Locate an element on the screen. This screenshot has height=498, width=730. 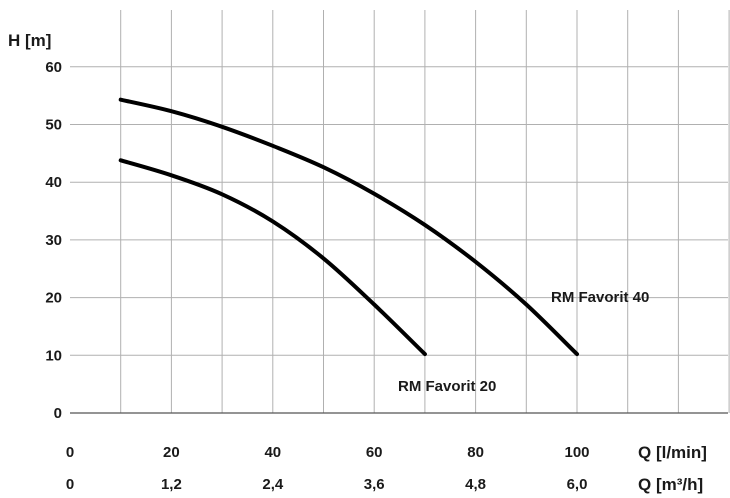
x-tick-label: 60 is located at coordinates (374, 452).